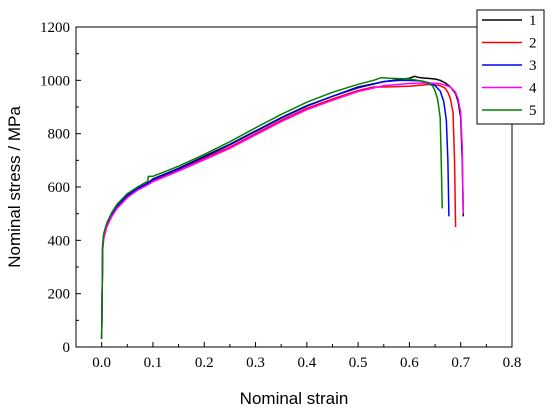  Describe the element at coordinates (204, 363) in the screenshot. I see `x-tick-label: 0.2` at that location.